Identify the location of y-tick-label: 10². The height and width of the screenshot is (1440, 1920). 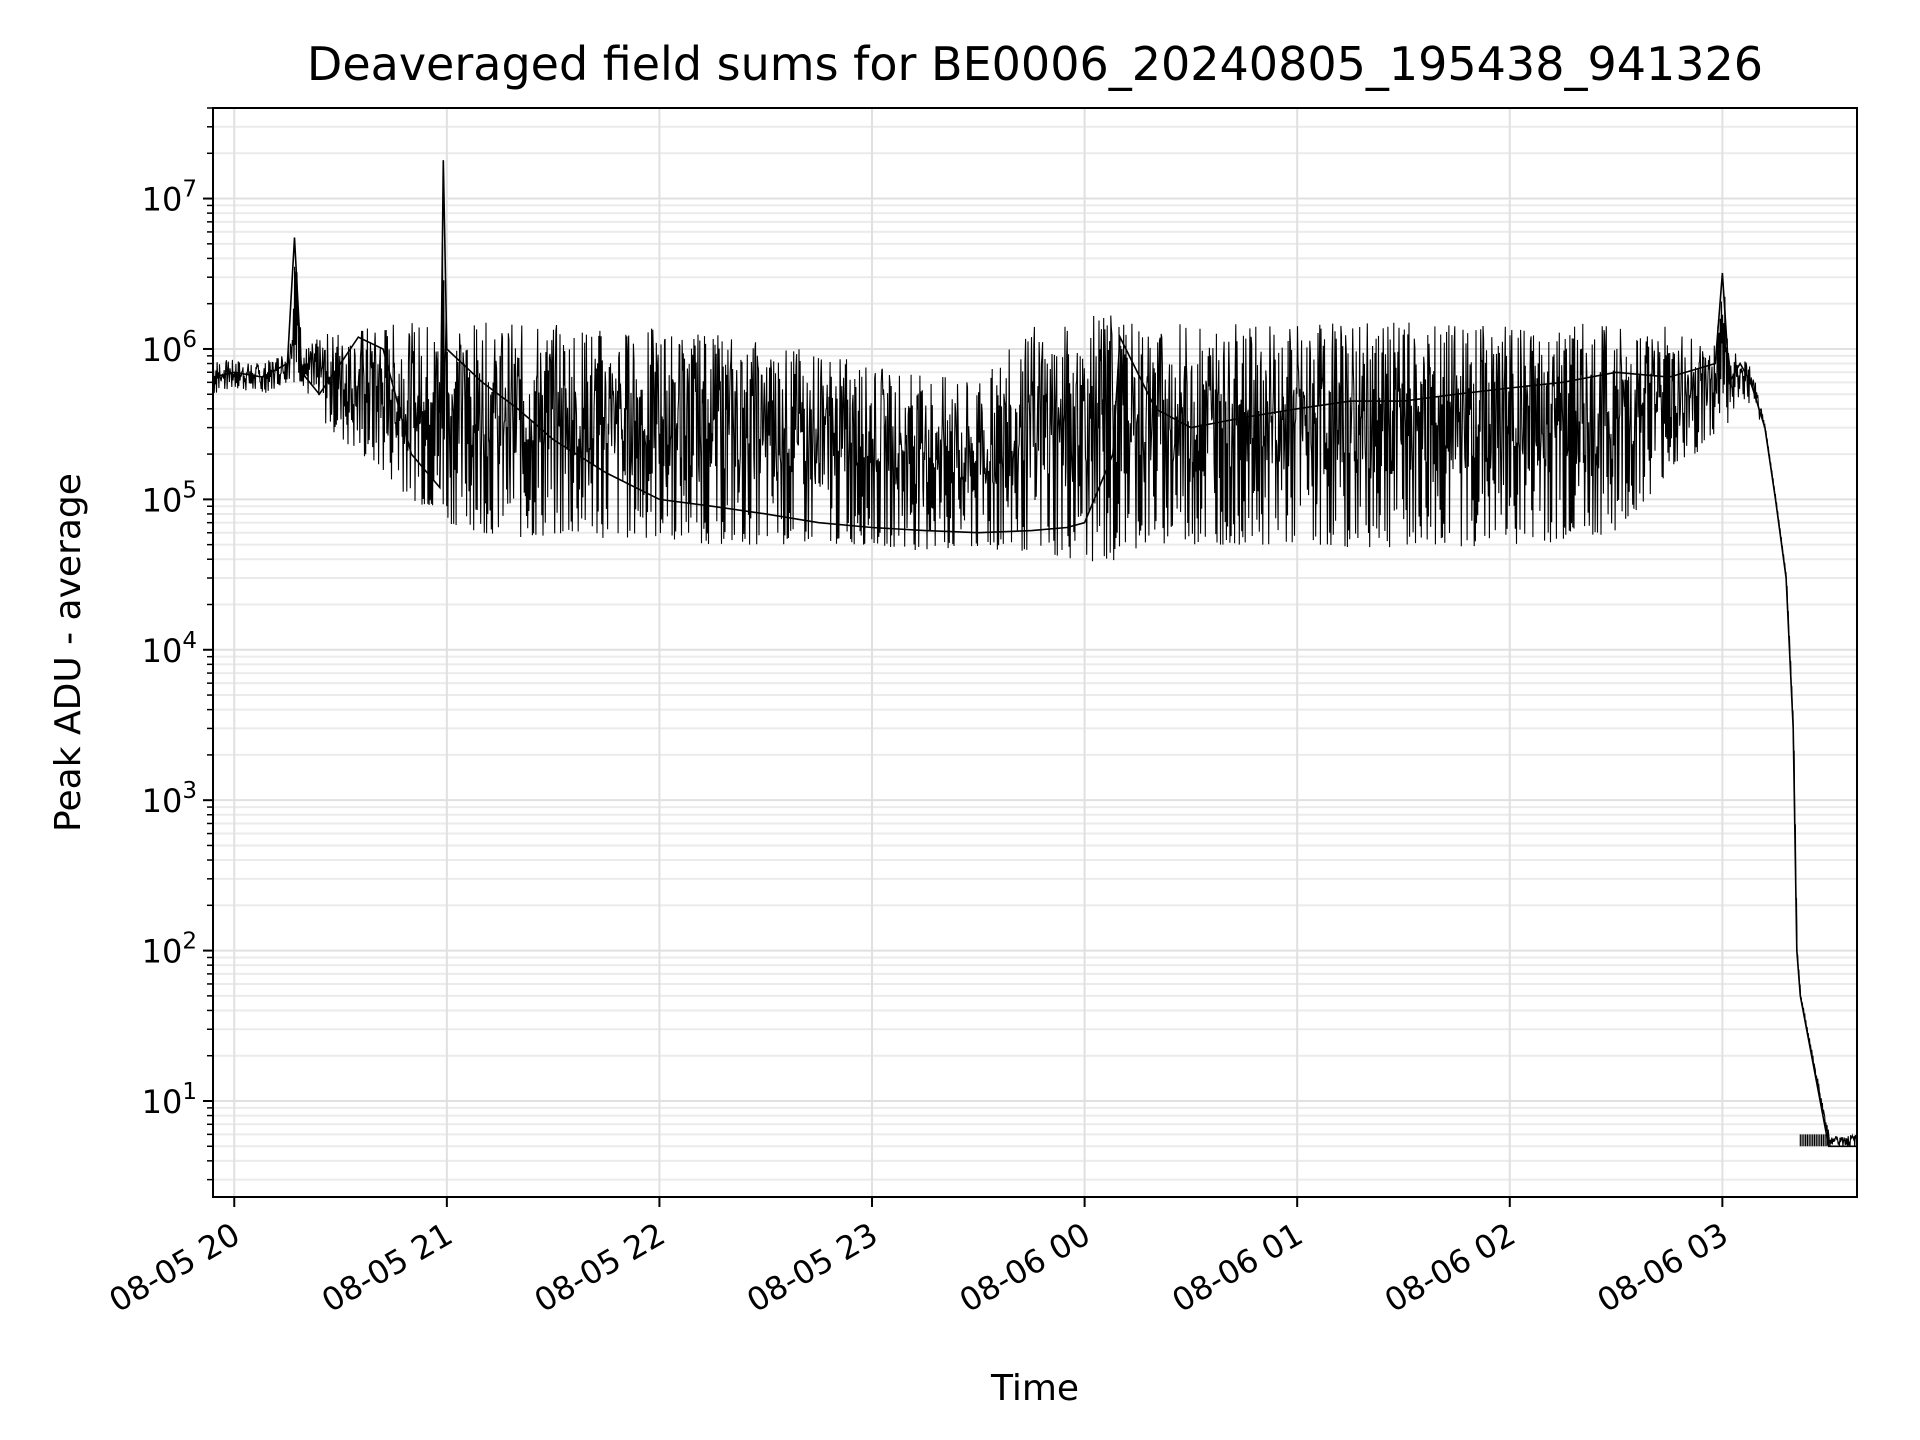
(169, 950).